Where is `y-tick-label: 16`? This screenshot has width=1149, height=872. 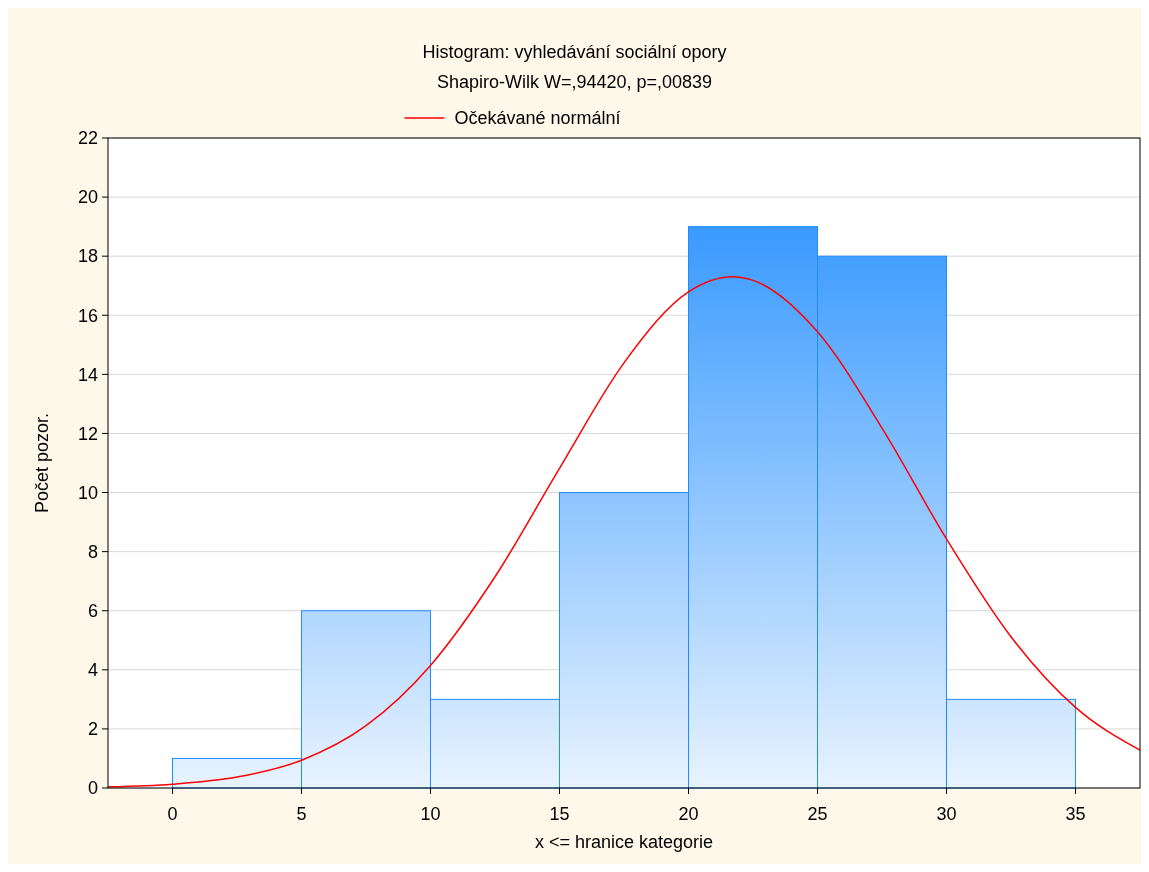 y-tick-label: 16 is located at coordinates (87, 315).